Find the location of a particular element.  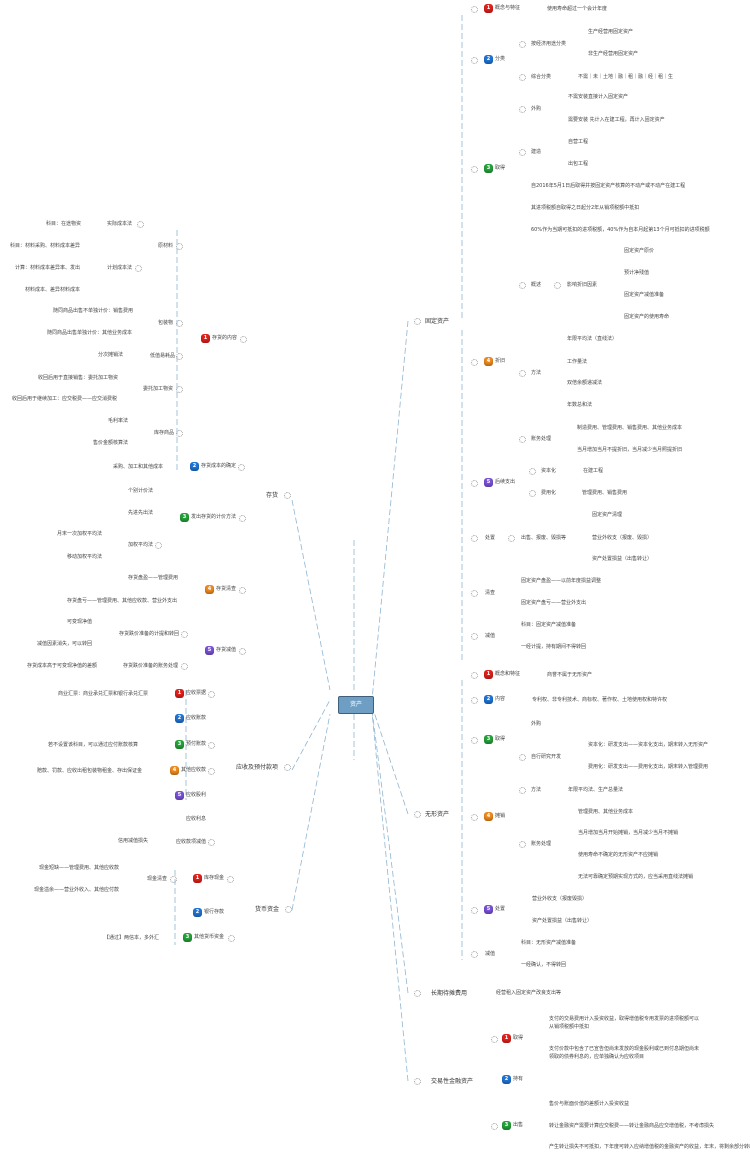

node-tfa-c1-label: 取得 is located at coordinates (518, 1037).